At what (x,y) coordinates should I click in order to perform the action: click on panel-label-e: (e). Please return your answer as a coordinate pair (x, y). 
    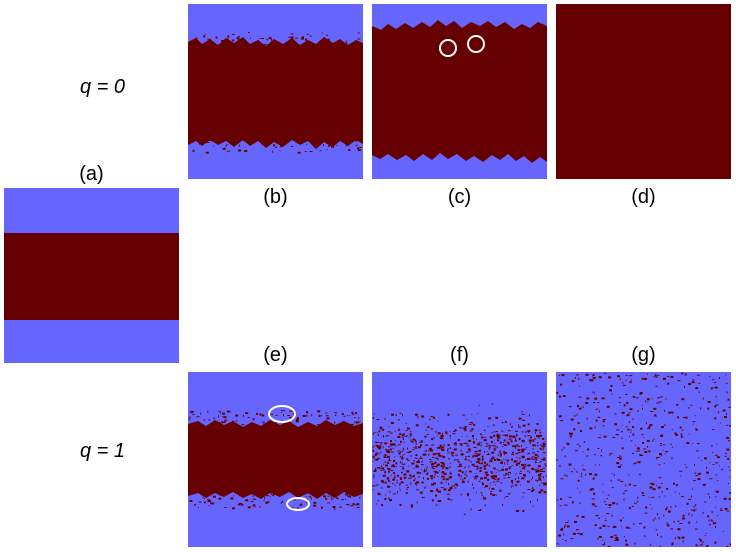
    Looking at the image, I should click on (275, 355).